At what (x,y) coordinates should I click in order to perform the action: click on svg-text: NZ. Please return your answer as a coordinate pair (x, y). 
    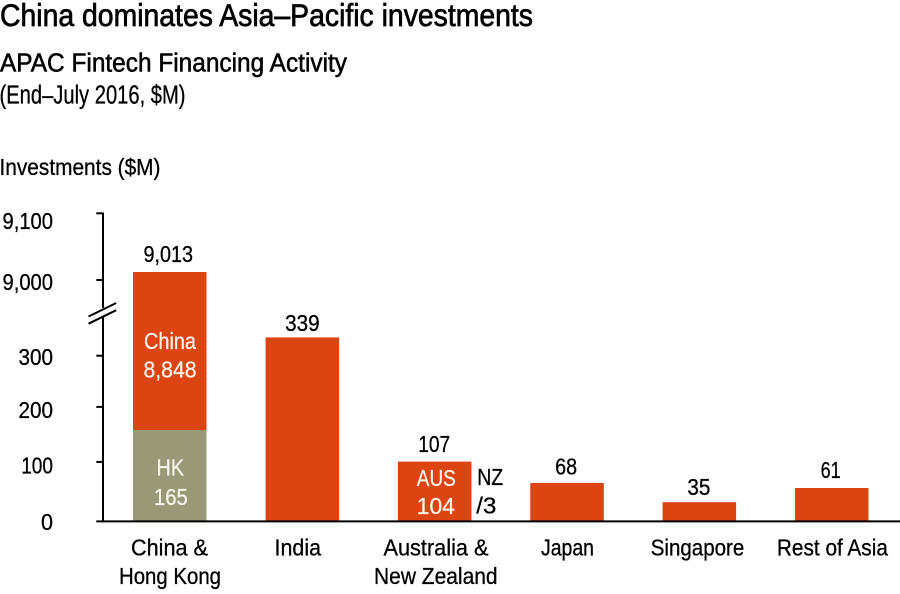
    Looking at the image, I should click on (490, 477).